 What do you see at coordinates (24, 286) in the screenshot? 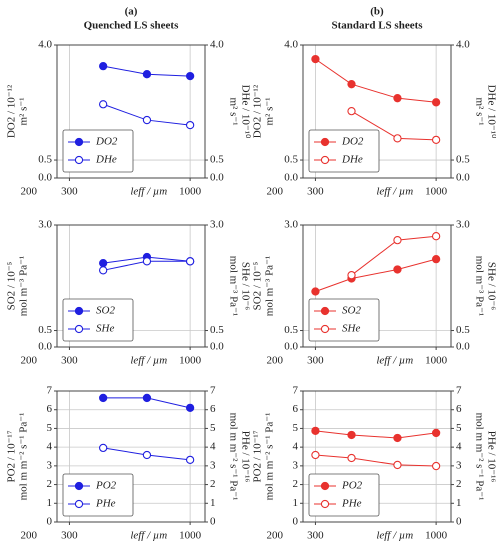
I see `y-axis-label: mol m⁻³ Pa⁻¹` at bounding box center [24, 286].